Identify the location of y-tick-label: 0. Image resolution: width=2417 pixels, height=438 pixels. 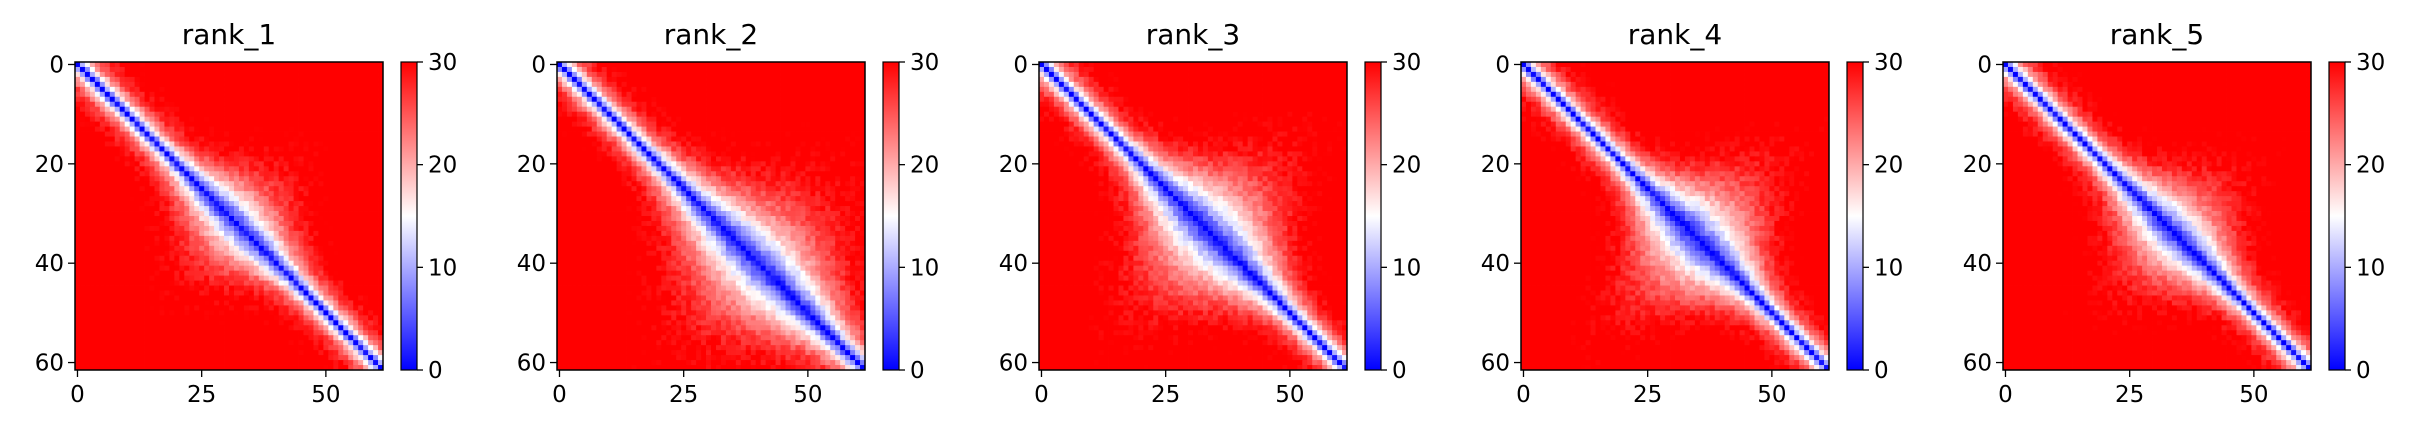
(56, 65).